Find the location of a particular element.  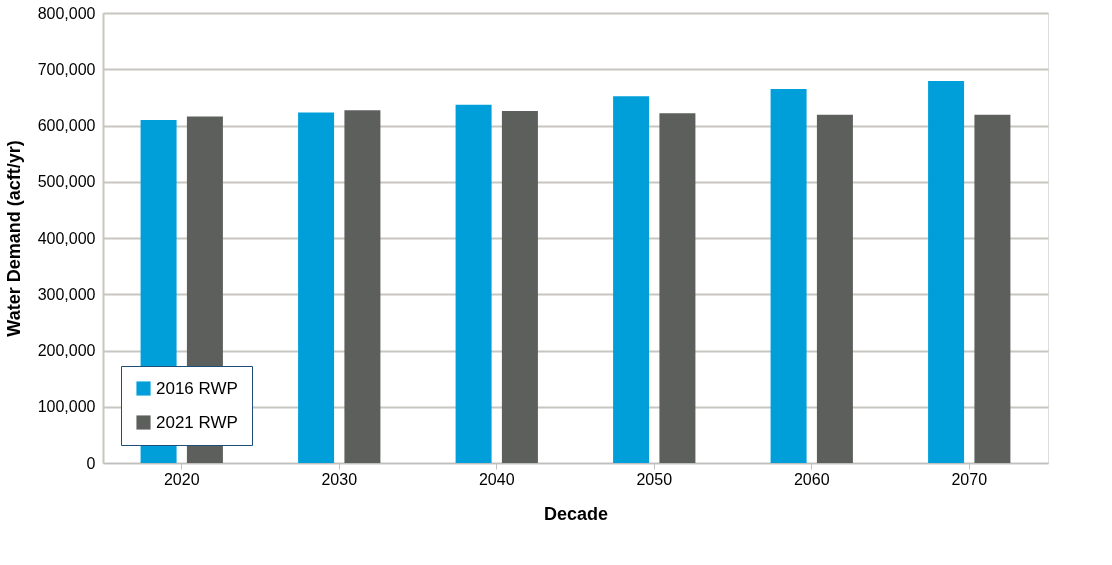

y-tick-label: 600,000 is located at coordinates (66, 125).